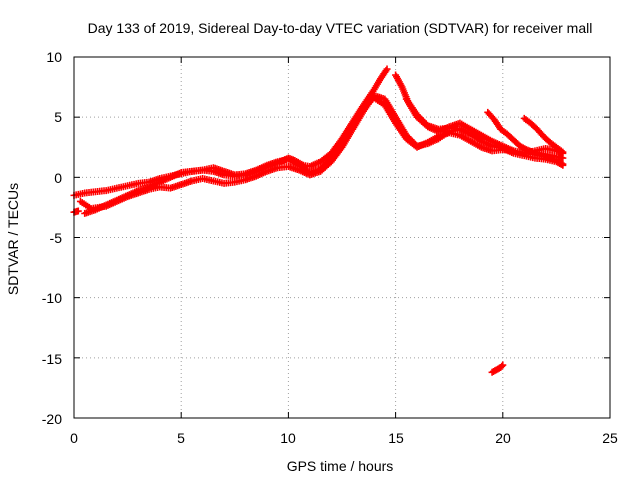 The image size is (640, 480). Describe the element at coordinates (74, 438) in the screenshot. I see `x-tick-label: 0` at that location.